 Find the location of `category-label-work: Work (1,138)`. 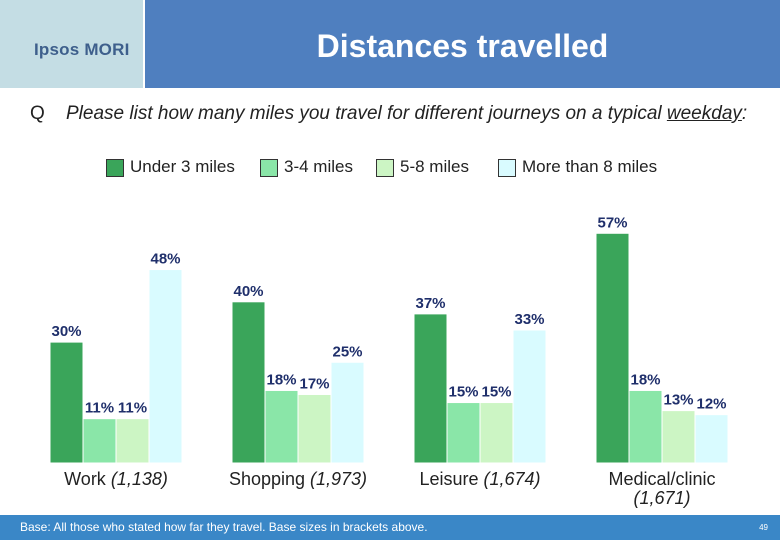

category-label-work: Work (1,138) is located at coordinates (116, 479).